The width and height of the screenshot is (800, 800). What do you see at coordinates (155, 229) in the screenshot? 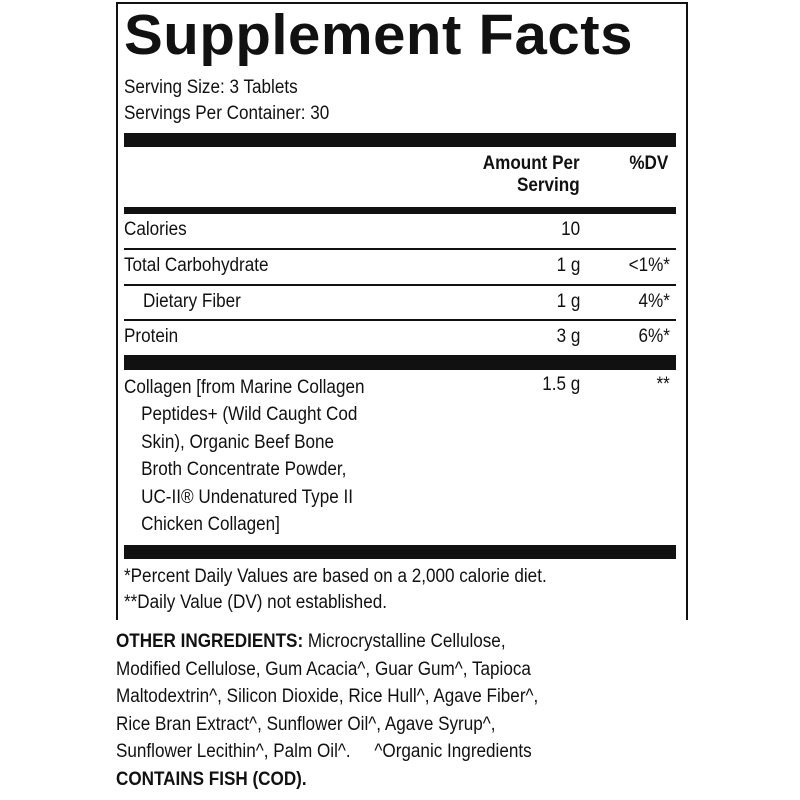
I see `row-name-calories: Calories` at bounding box center [155, 229].